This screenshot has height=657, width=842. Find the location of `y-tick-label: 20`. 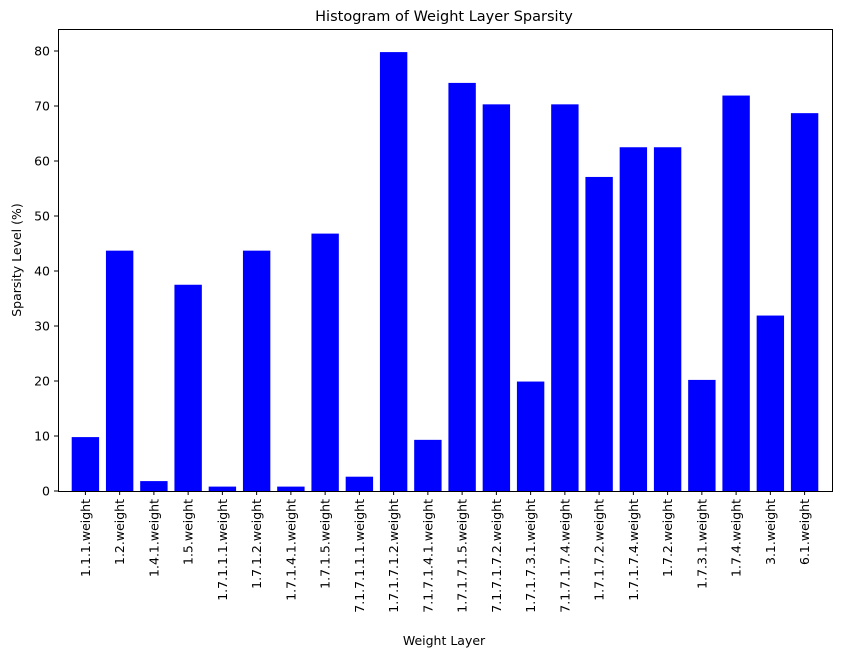

y-tick-label: 20 is located at coordinates (42, 381).